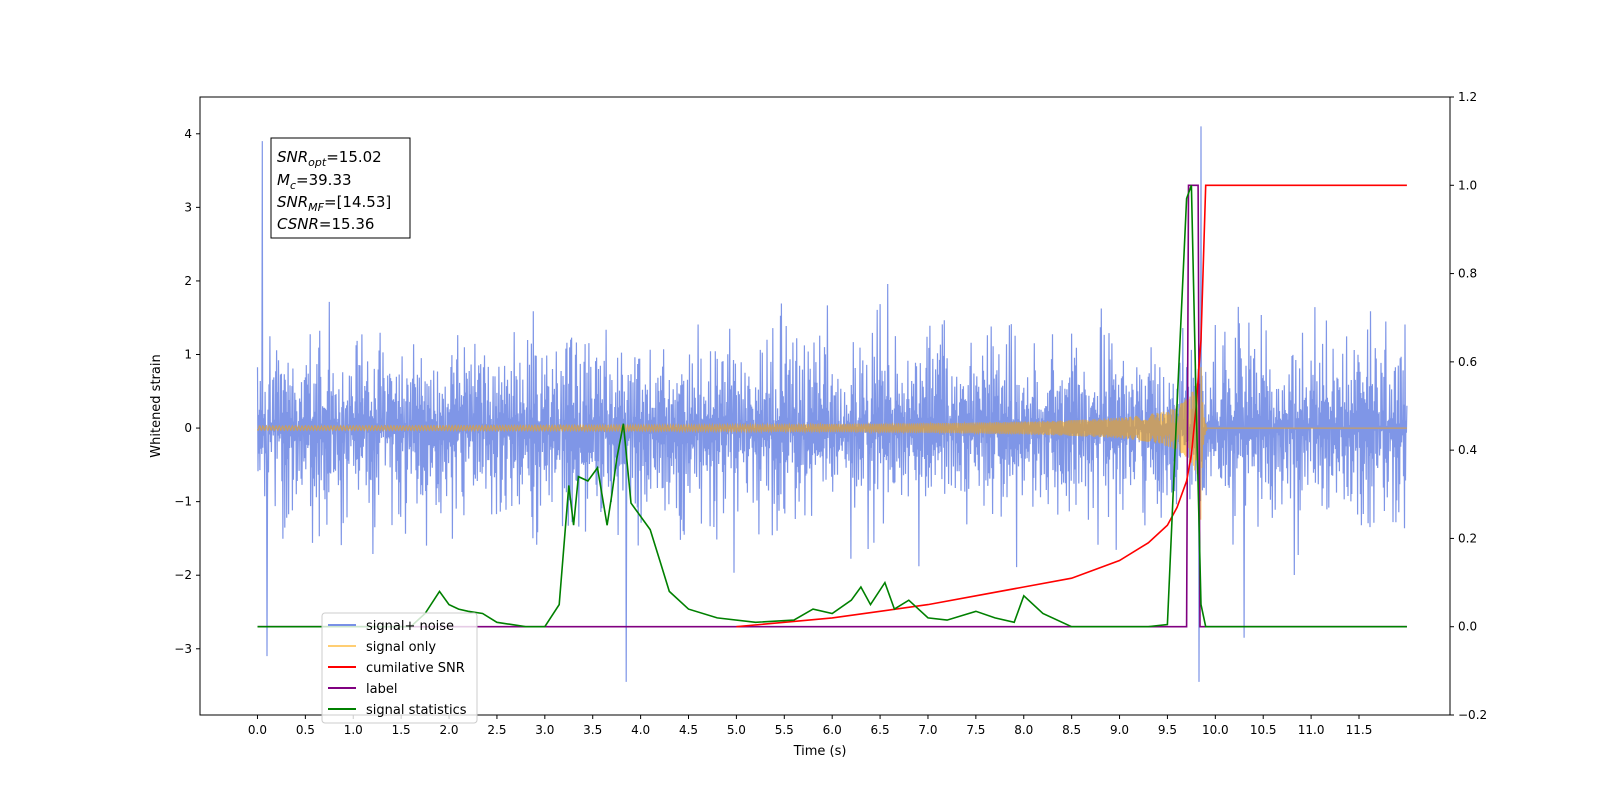 The image size is (1600, 800). I want to click on legend-label-signal-only: signal only, so click(401, 647).